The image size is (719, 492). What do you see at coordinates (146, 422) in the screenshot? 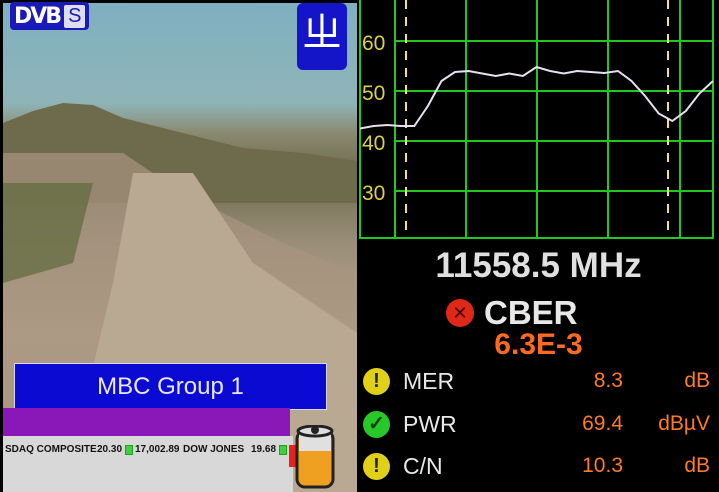
I see `arabic-news-strip` at bounding box center [146, 422].